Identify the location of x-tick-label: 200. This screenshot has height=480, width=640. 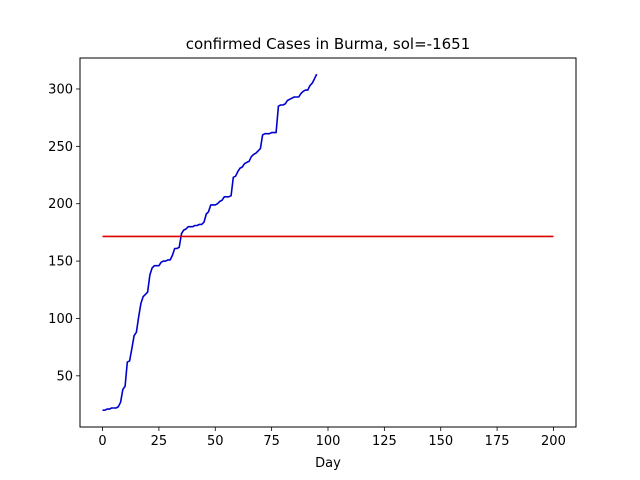
(553, 441).